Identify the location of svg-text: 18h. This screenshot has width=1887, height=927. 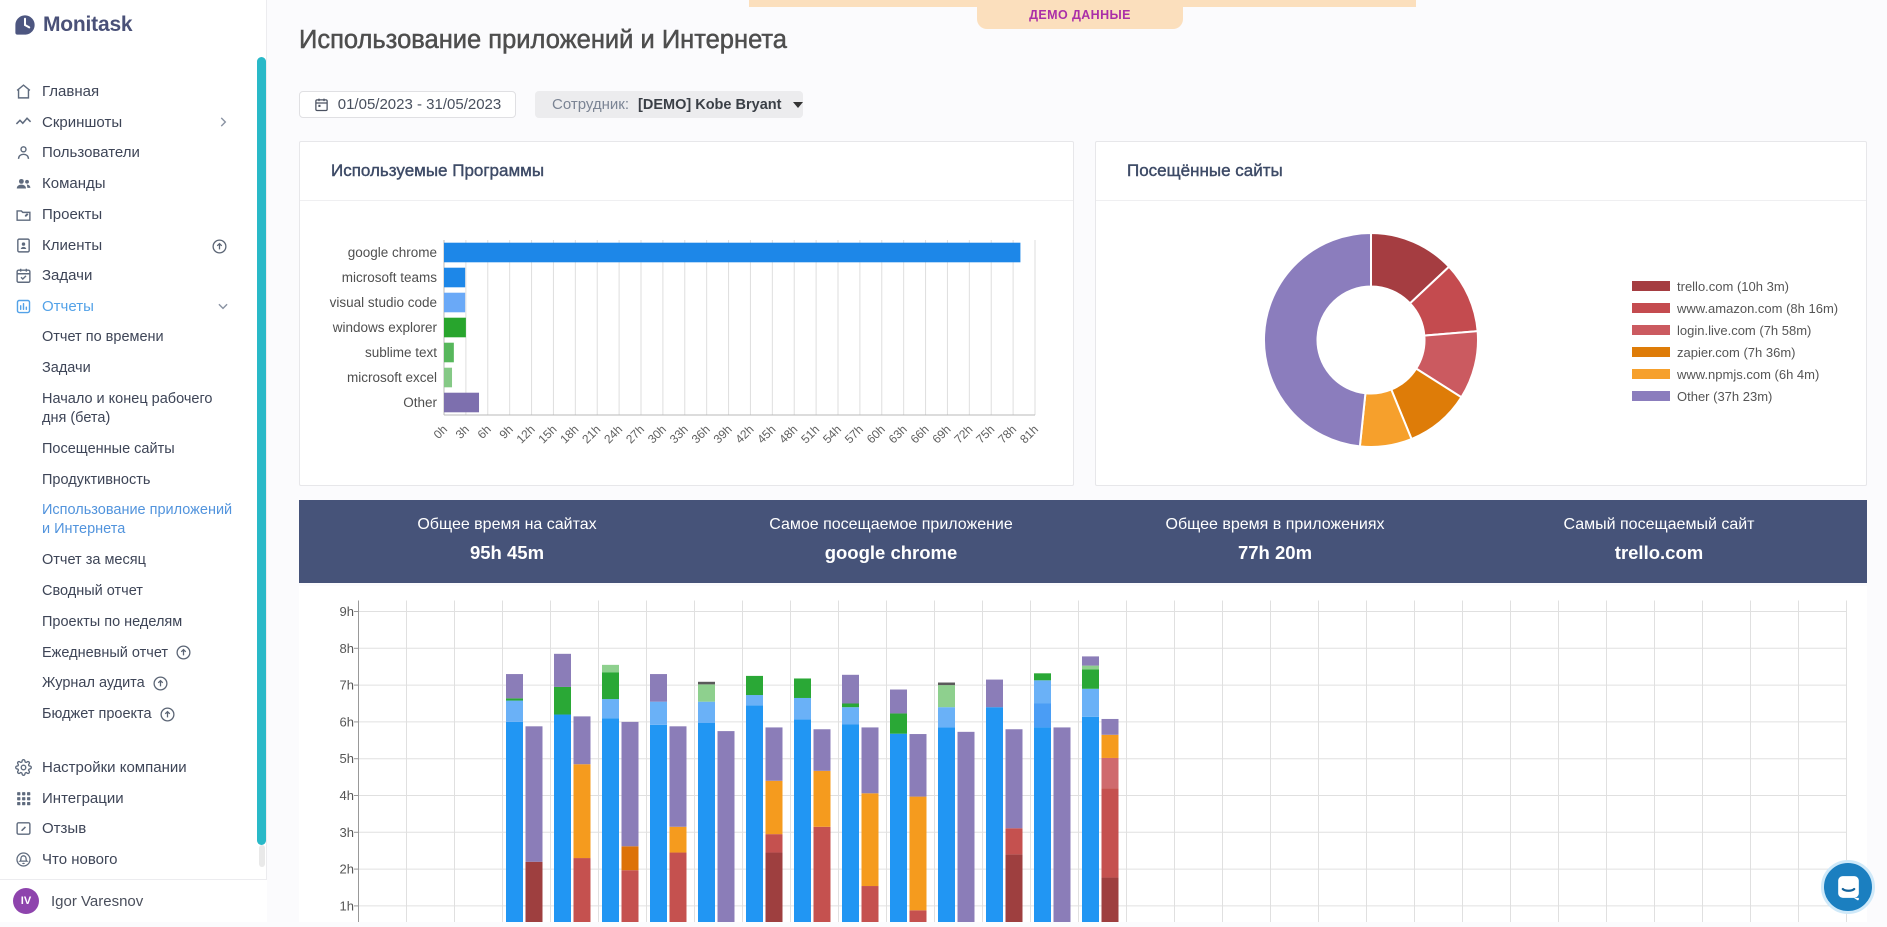
(569, 434).